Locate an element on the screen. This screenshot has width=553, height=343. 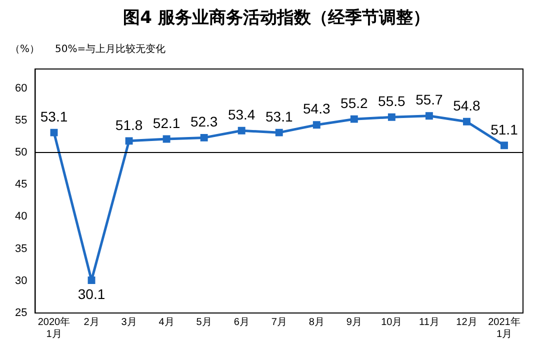
x-tick-label: 3月 is located at coordinates (129, 322).